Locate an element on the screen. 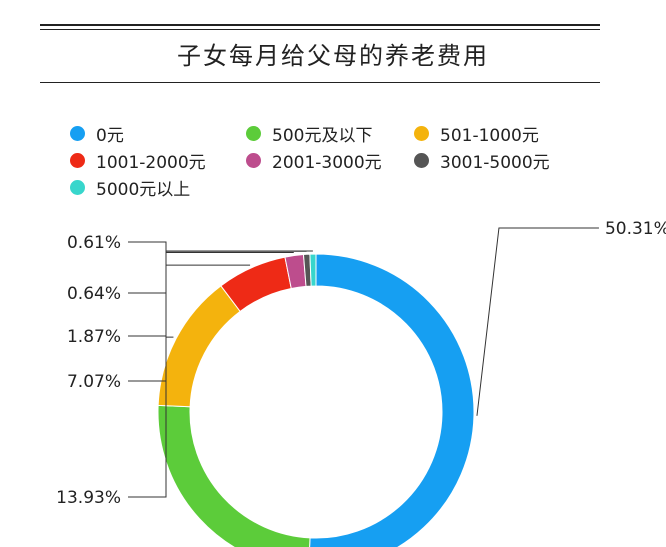 The width and height of the screenshot is (666, 547). legend-label: 5000元以上 is located at coordinates (143, 190).